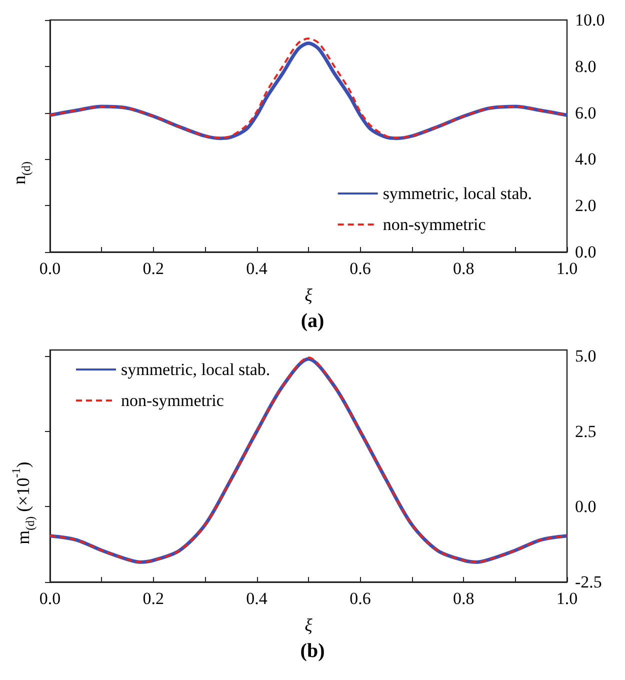 The height and width of the screenshot is (680, 625). What do you see at coordinates (585, 159) in the screenshot?
I see `y-tick-label: 4.0` at bounding box center [585, 159].